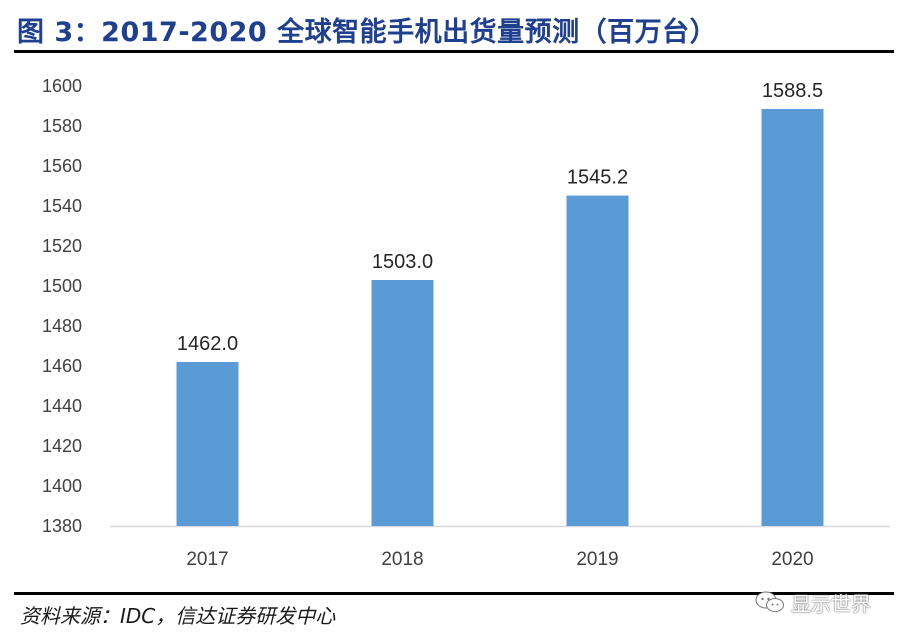 The height and width of the screenshot is (639, 903). What do you see at coordinates (454, 51) in the screenshot?
I see `title-underline` at bounding box center [454, 51].